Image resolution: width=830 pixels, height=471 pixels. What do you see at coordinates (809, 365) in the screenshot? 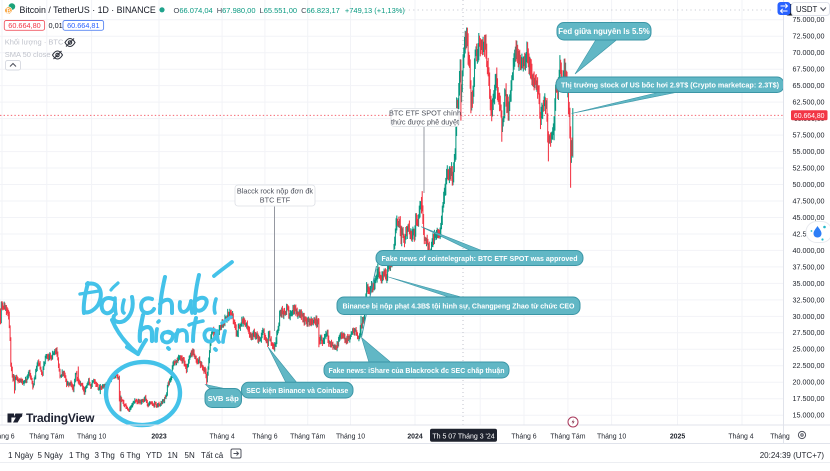
I see `svg-text: 22.500,00` at bounding box center [809, 365].